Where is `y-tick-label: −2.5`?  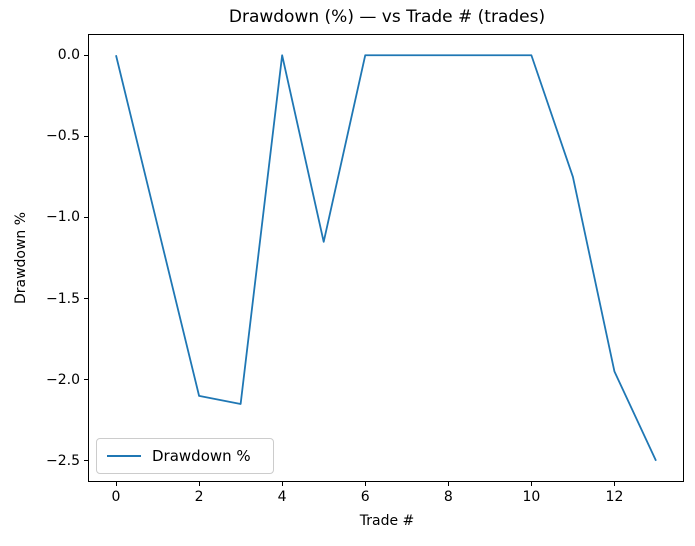
y-tick-label: −2.5 is located at coordinates (63, 460).